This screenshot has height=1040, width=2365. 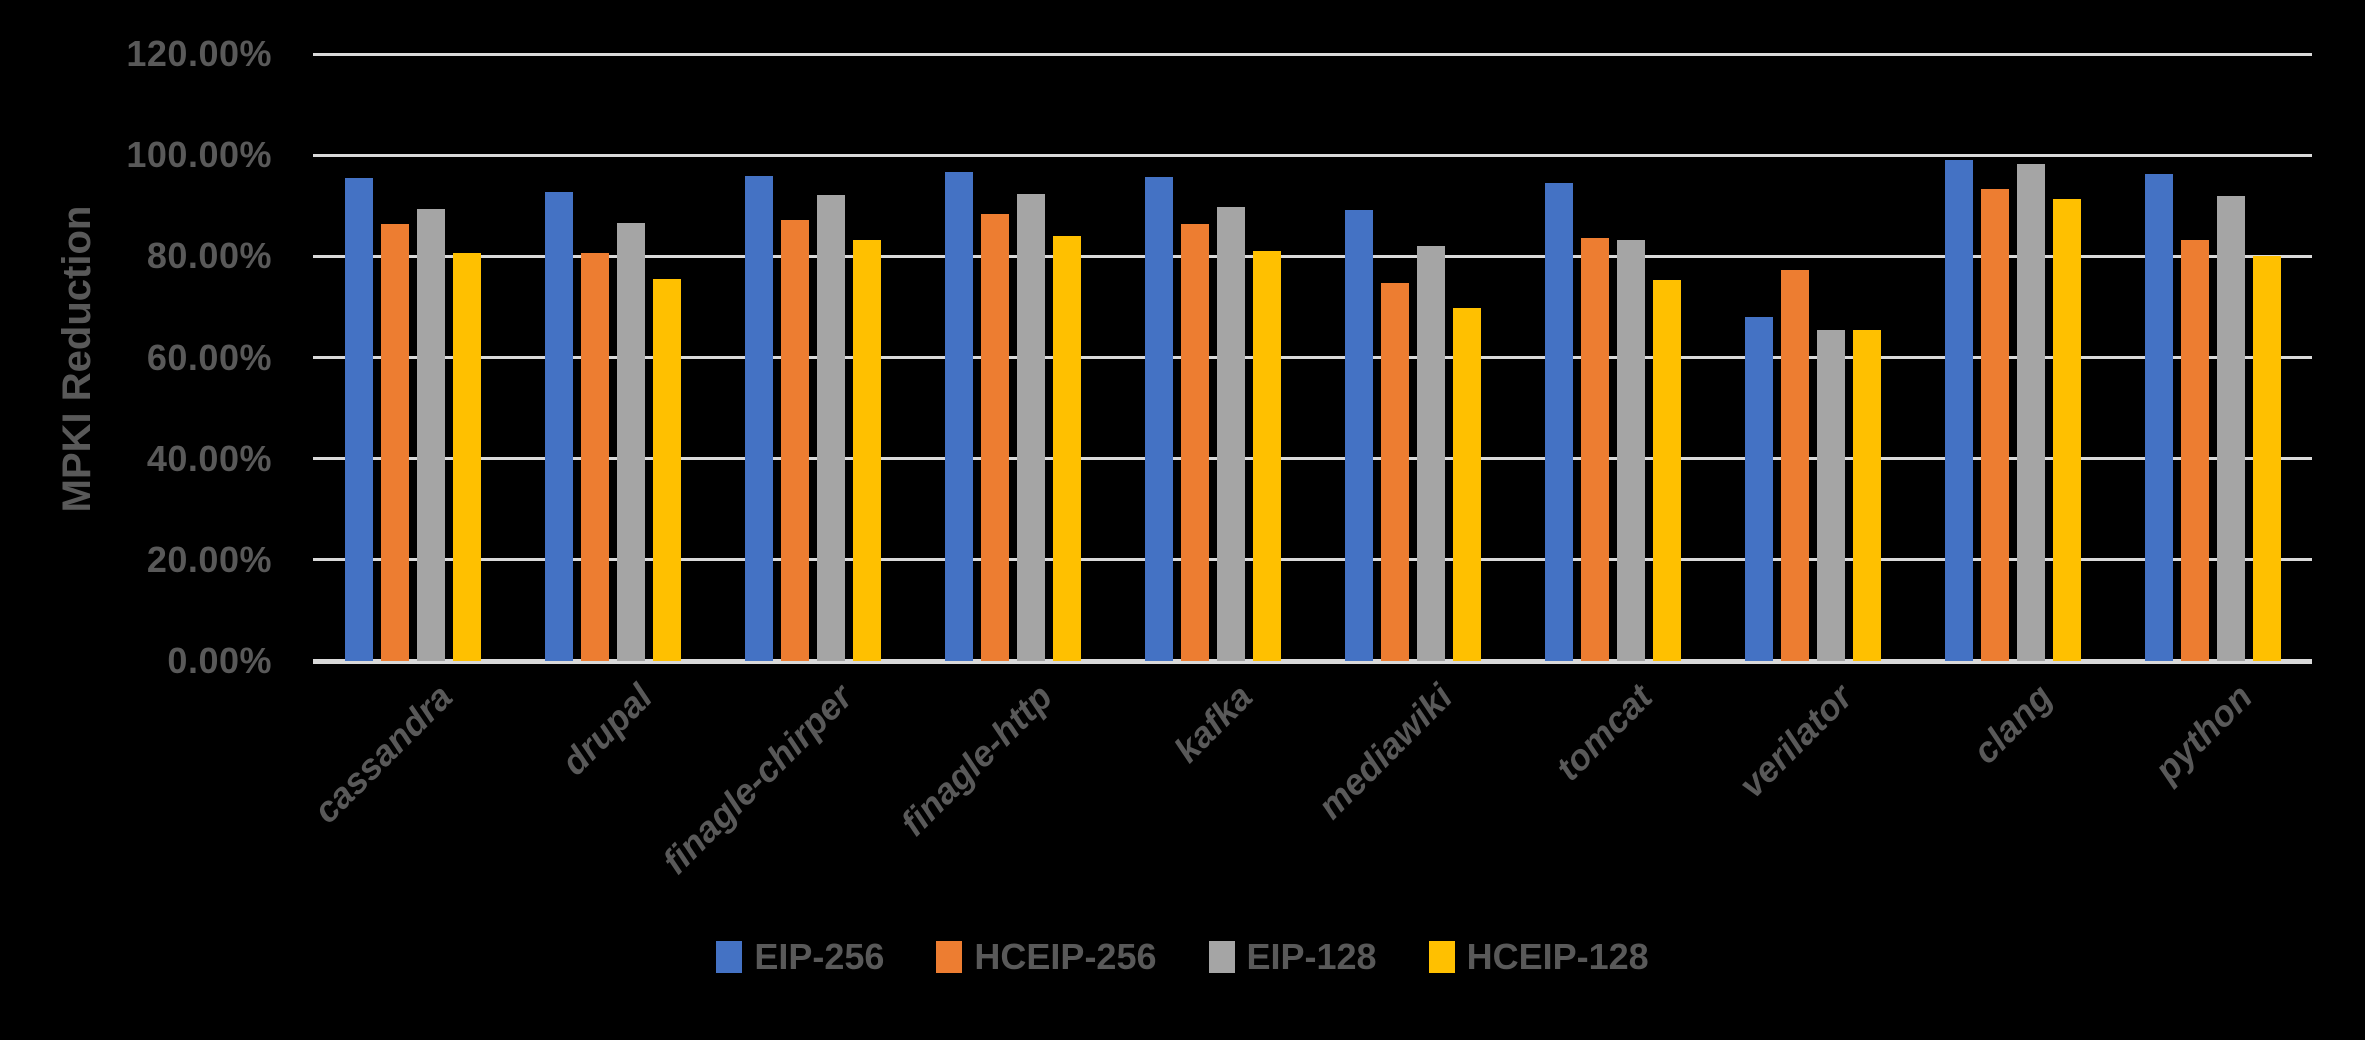 I want to click on legend-item: EIP-256, so click(x=800, y=957).